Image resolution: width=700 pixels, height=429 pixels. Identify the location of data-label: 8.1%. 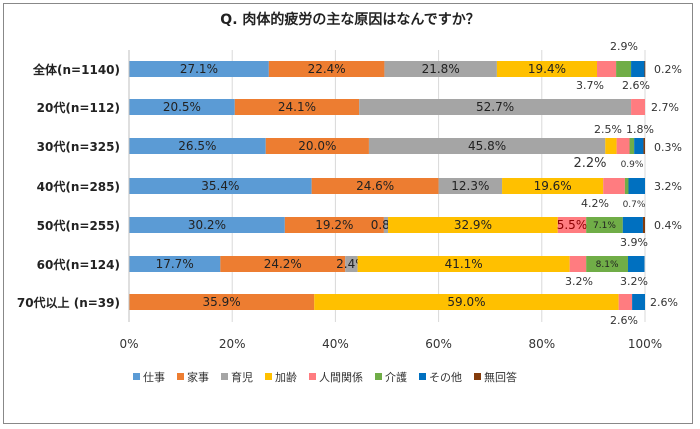
(607, 265).